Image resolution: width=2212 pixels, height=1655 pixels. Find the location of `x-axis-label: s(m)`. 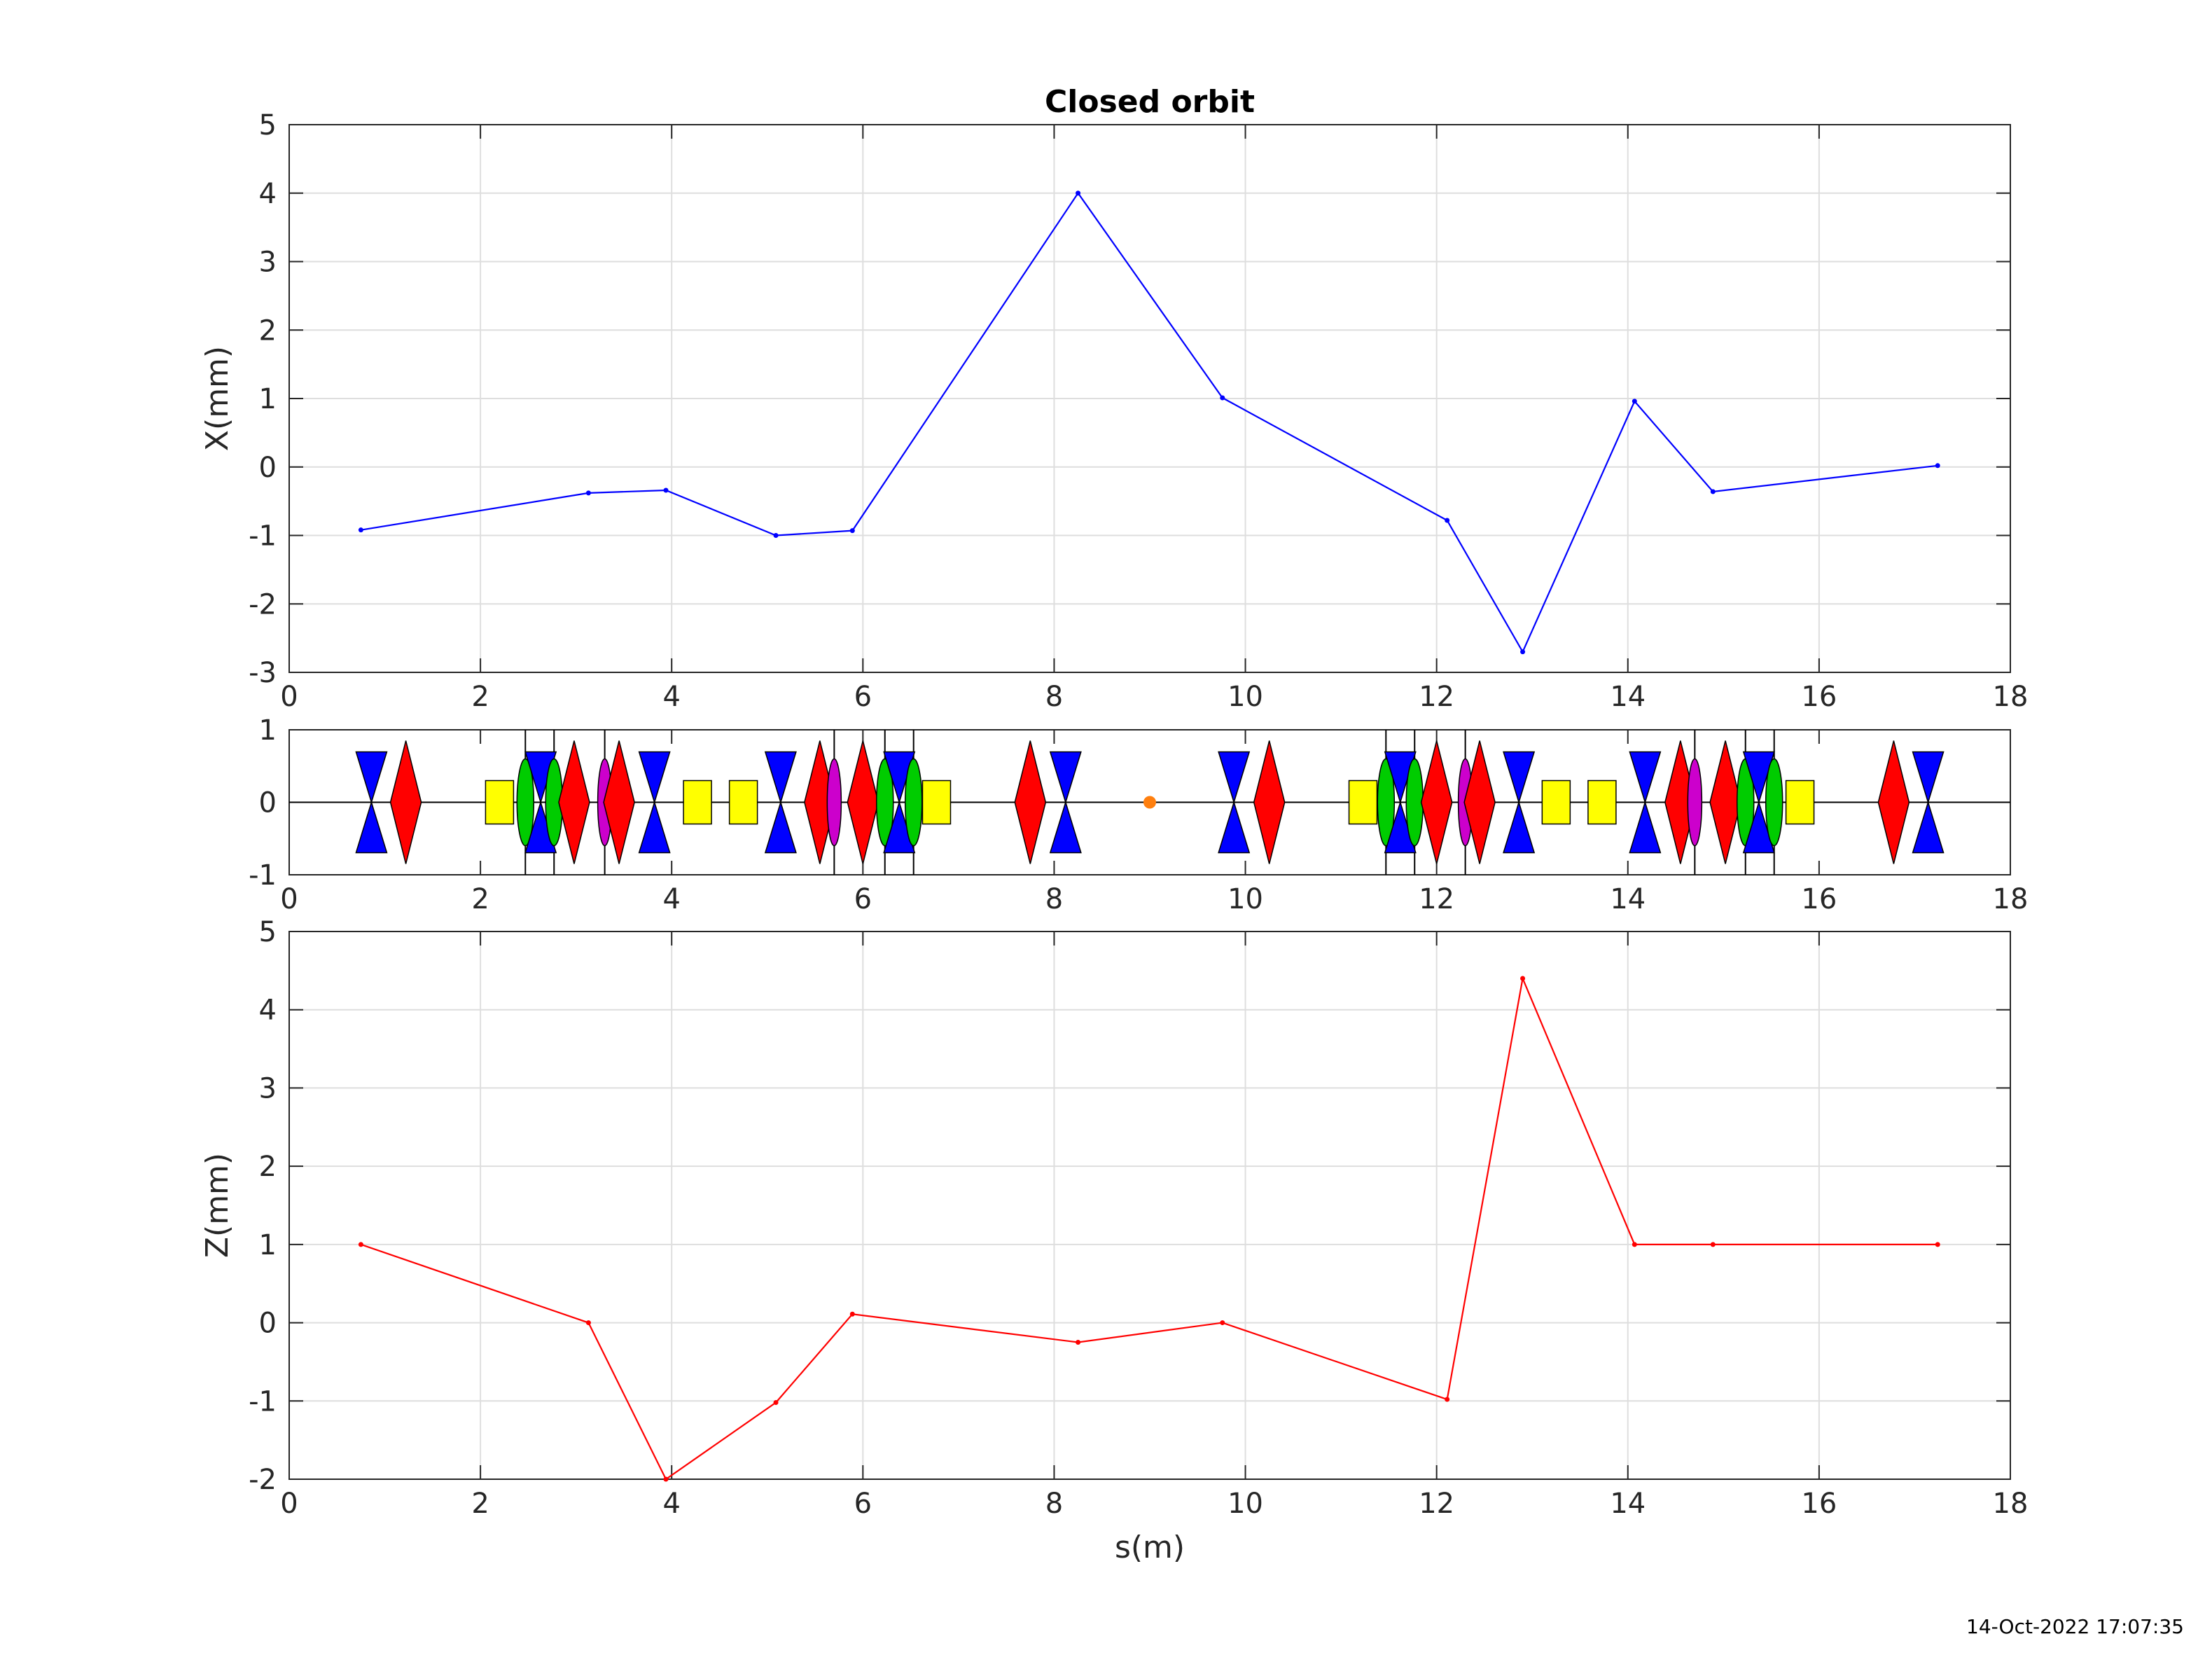

x-axis-label: s(m) is located at coordinates (1150, 1547).